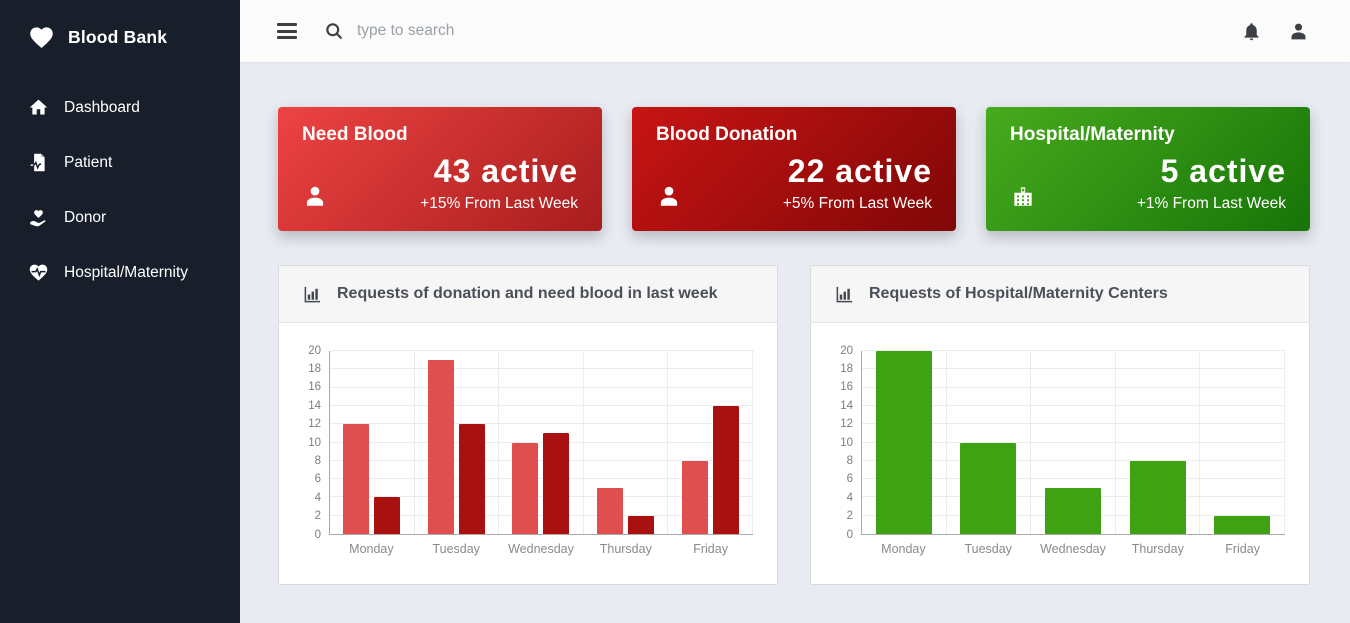 The height and width of the screenshot is (623, 1350). What do you see at coordinates (440, 169) in the screenshot?
I see `stat-card-need-blood: Need Blood 43 active +15% From Last Week` at bounding box center [440, 169].